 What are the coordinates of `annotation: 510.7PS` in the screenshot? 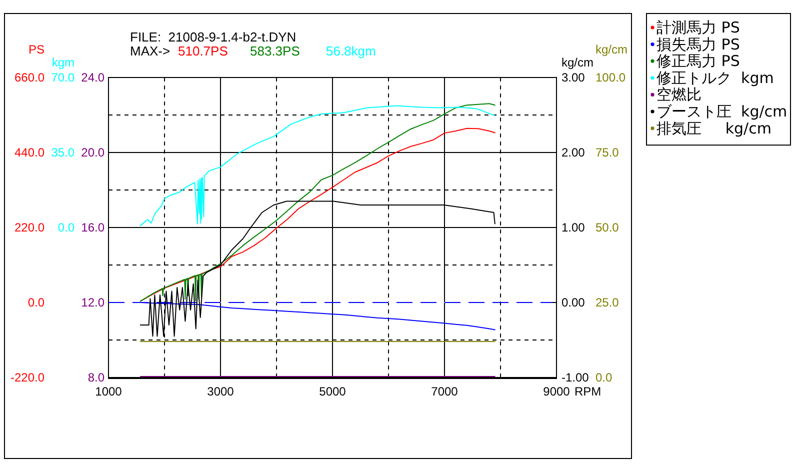 It's located at (203, 51).